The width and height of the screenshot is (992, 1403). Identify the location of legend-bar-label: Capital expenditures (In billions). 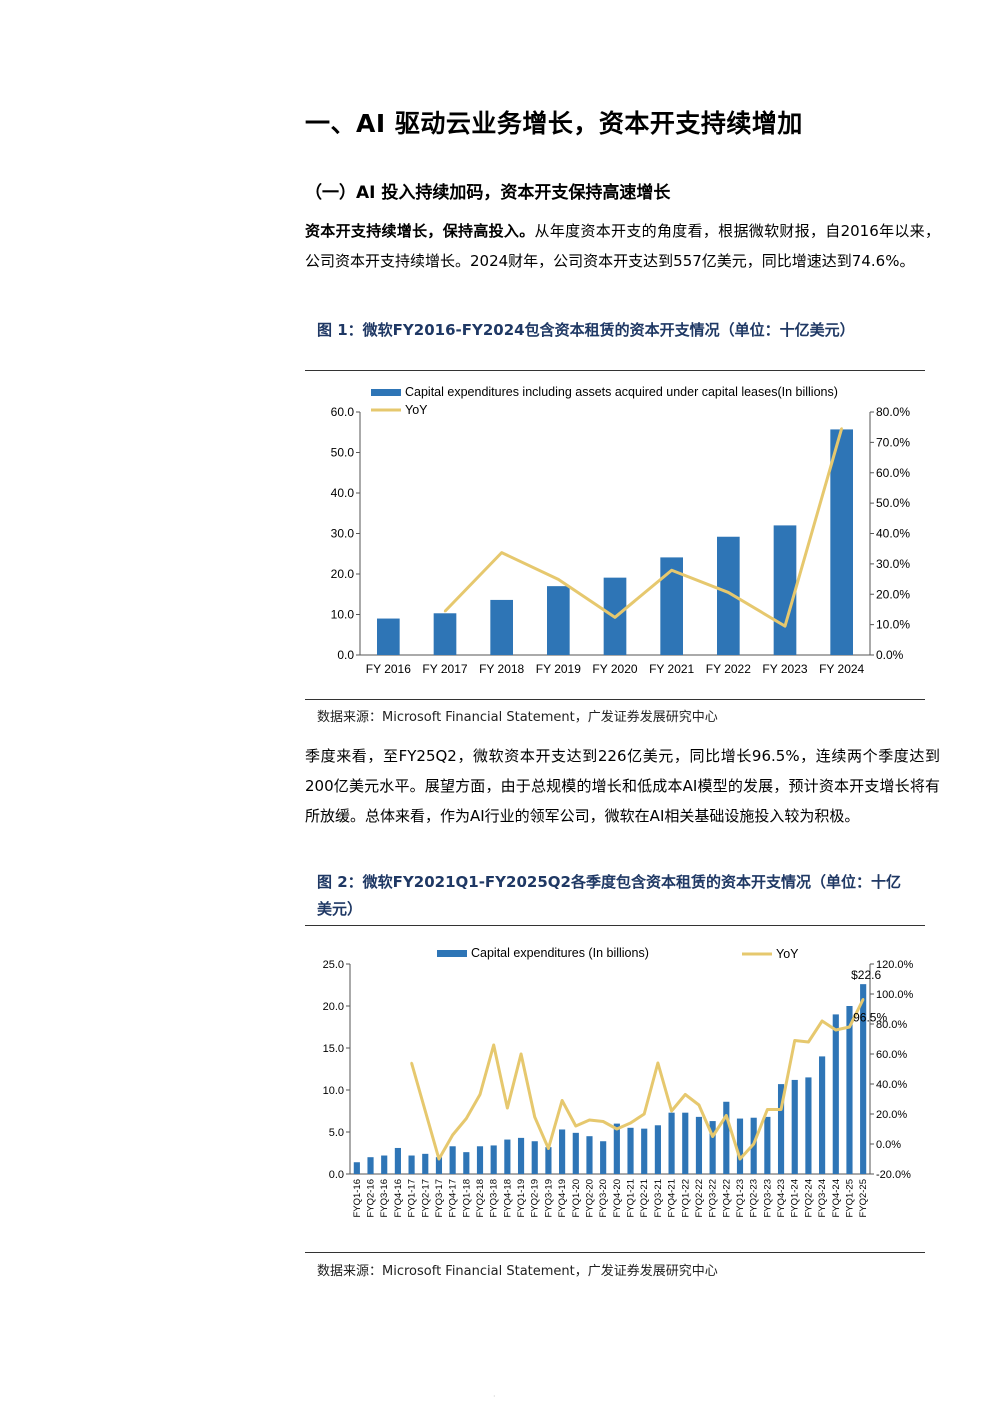
(560, 953).